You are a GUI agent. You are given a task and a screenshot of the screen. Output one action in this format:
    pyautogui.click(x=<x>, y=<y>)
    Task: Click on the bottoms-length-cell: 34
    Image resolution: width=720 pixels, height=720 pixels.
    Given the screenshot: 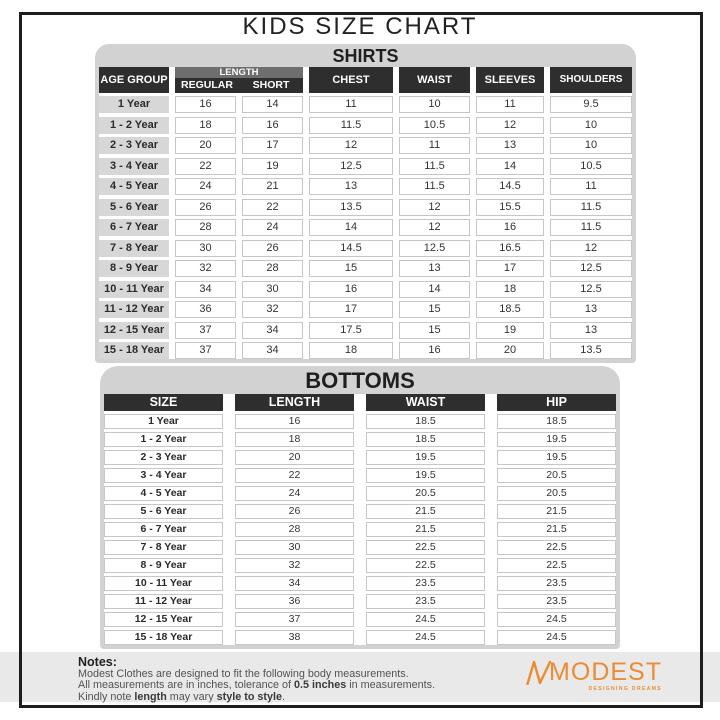 What is the action you would take?
    pyautogui.click(x=294, y=583)
    